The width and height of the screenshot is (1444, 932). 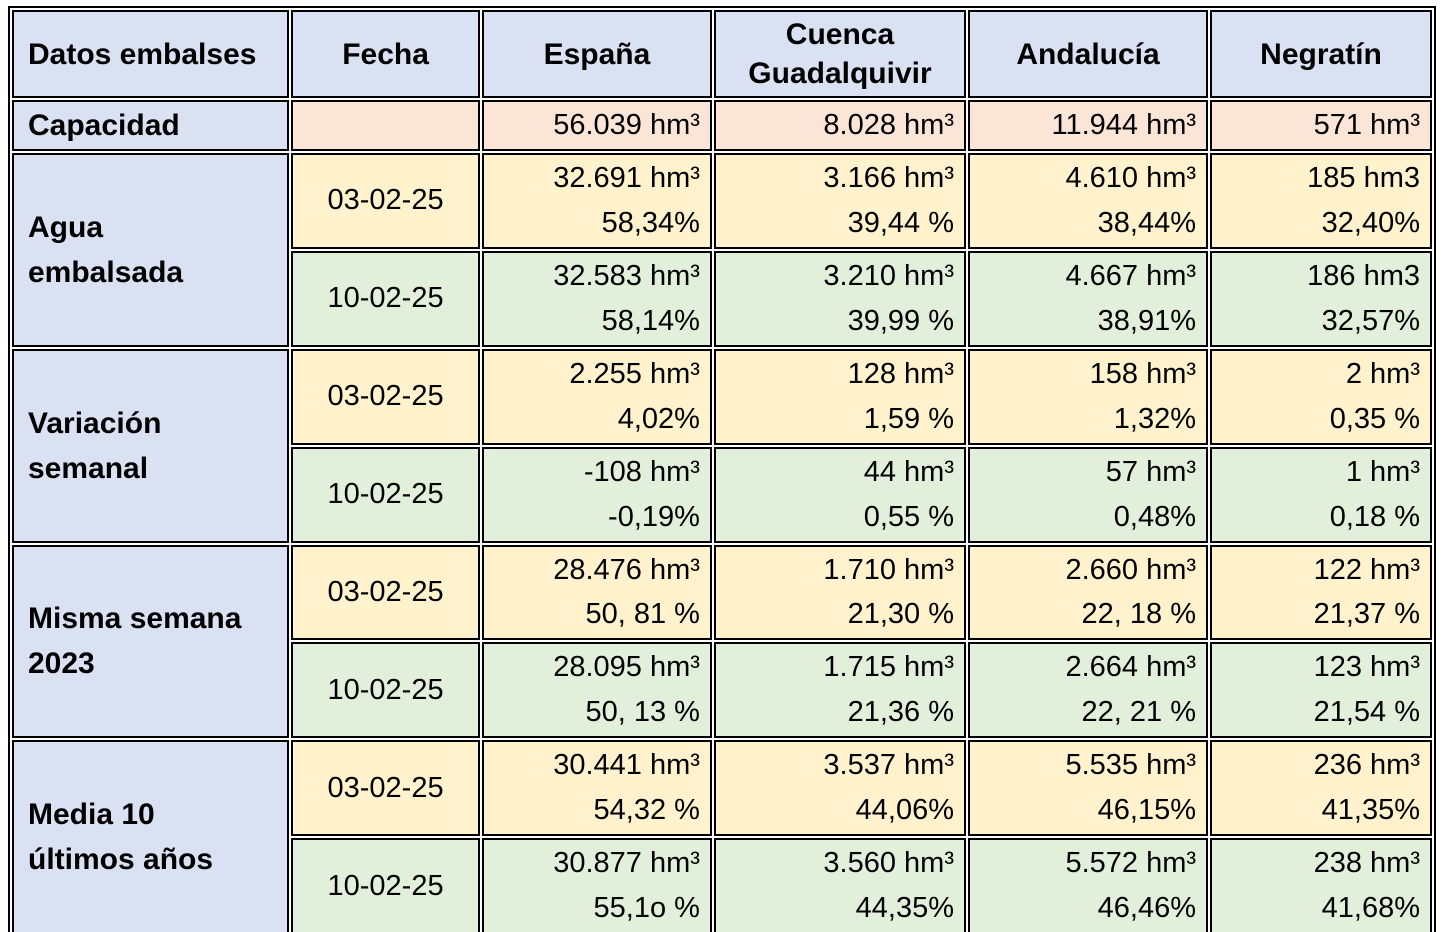 What do you see at coordinates (596, 494) in the screenshot?
I see `value-cell: -108 hm³ -0,19%` at bounding box center [596, 494].